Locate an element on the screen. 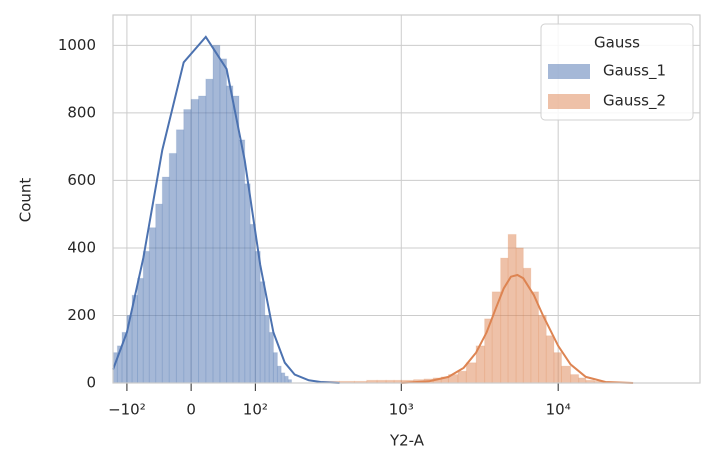  x-tick-label: 0 is located at coordinates (191, 410).